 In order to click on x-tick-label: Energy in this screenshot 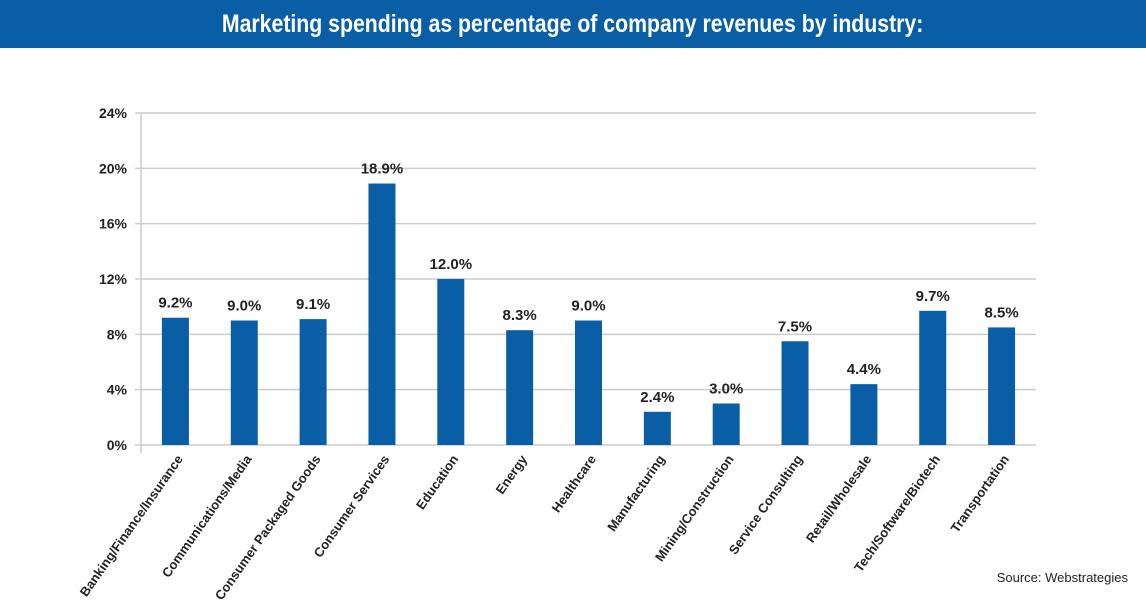, I will do `click(512, 473)`.